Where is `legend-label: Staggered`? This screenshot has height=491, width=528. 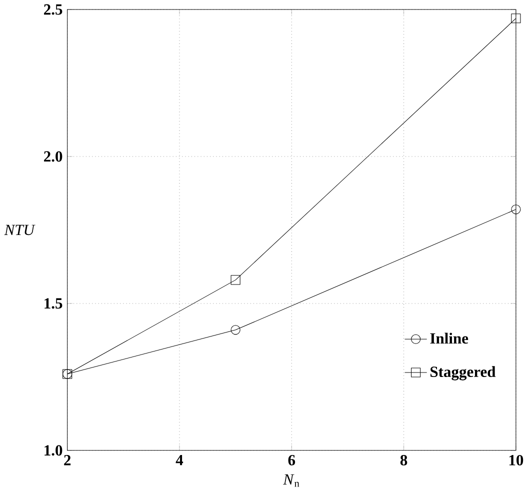 legend-label: Staggered is located at coordinates (463, 373).